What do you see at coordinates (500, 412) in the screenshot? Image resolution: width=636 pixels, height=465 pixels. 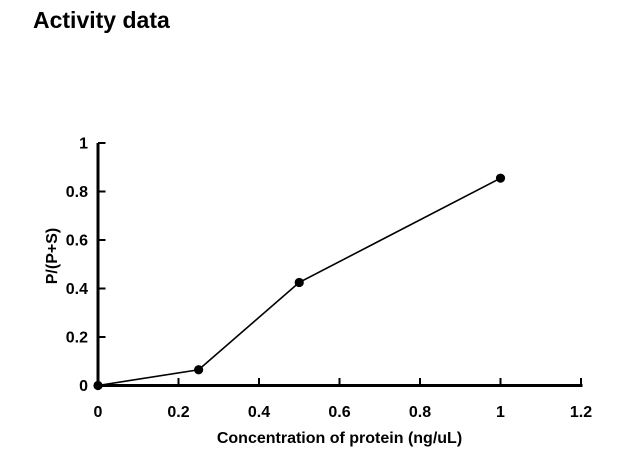 I see `x-tick-label: 1` at bounding box center [500, 412].